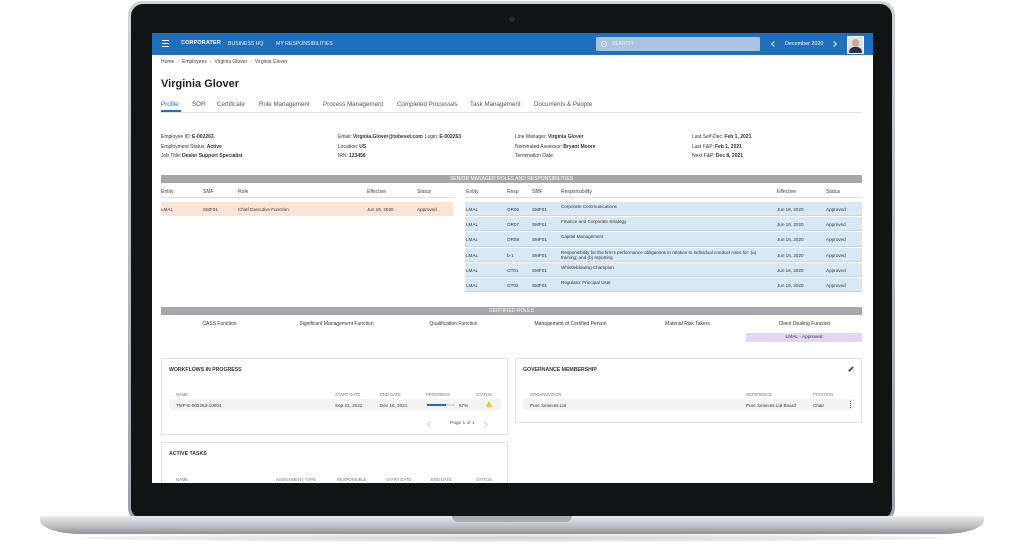  I want to click on responsibility-cell: OT01, so click(513, 270).